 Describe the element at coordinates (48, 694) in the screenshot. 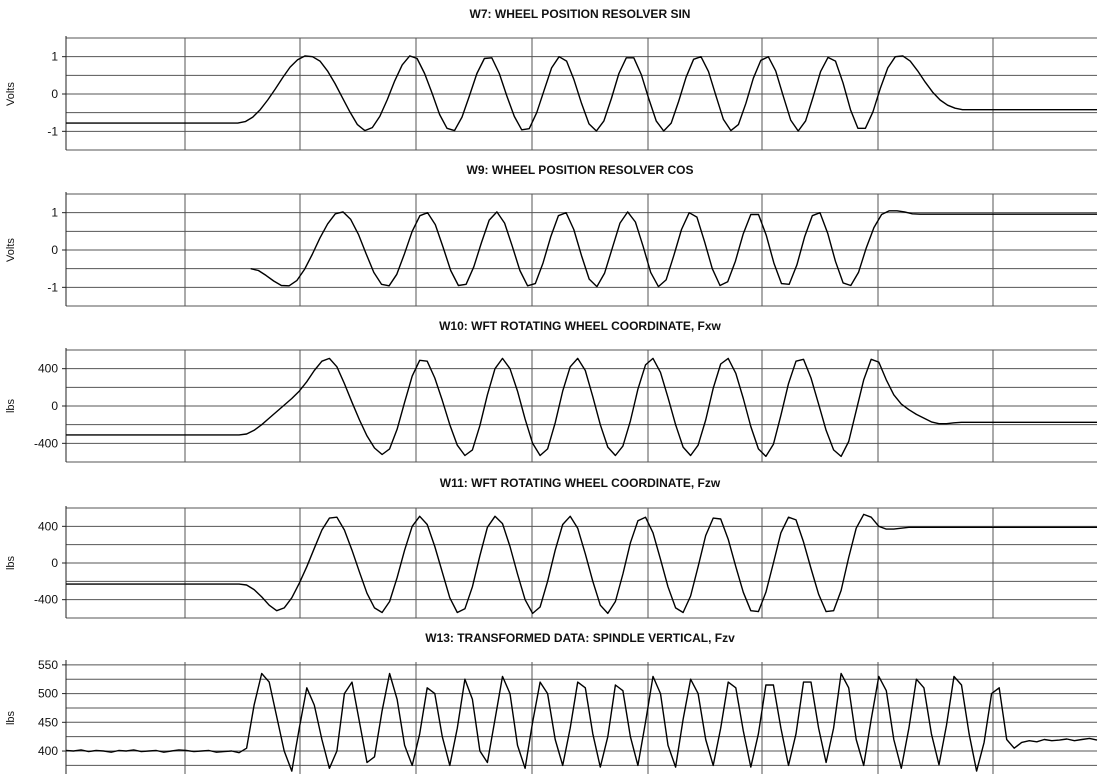

I see `y-tick-label: 500` at that location.